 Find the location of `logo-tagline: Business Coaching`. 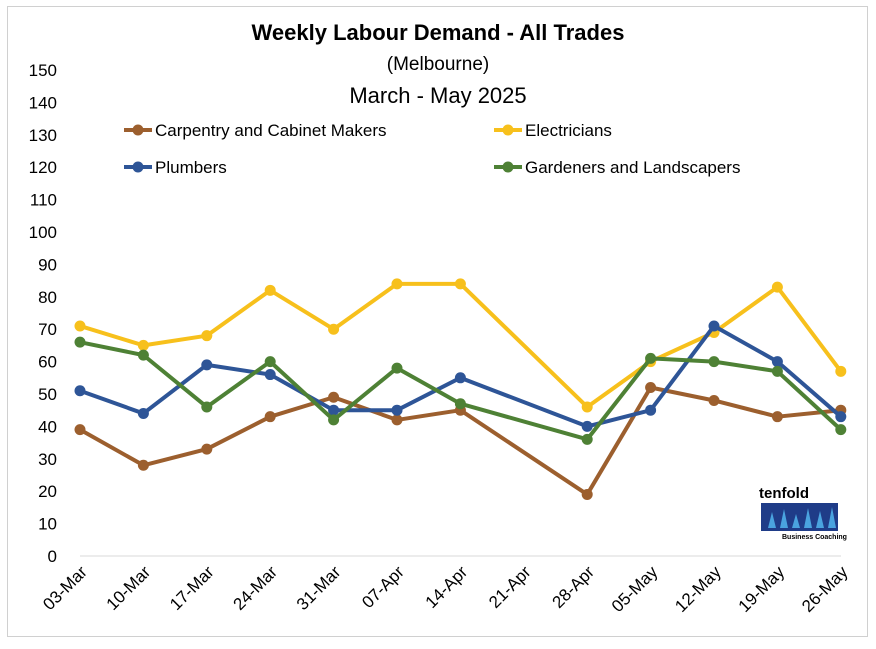

logo-tagline: Business Coaching is located at coordinates (814, 537).